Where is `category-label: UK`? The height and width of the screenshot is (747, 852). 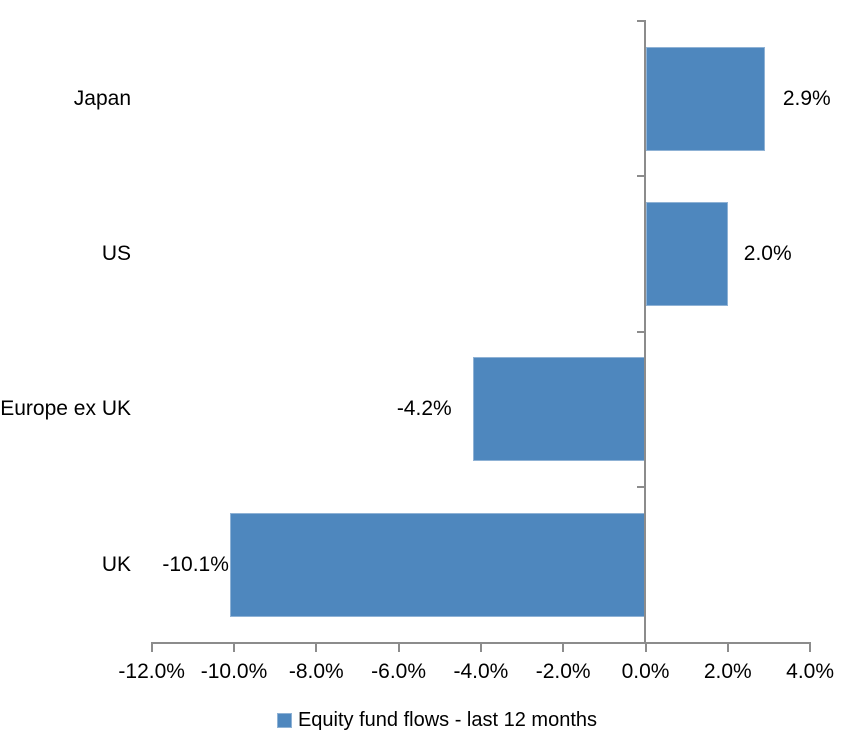
category-label: UK is located at coordinates (116, 564).